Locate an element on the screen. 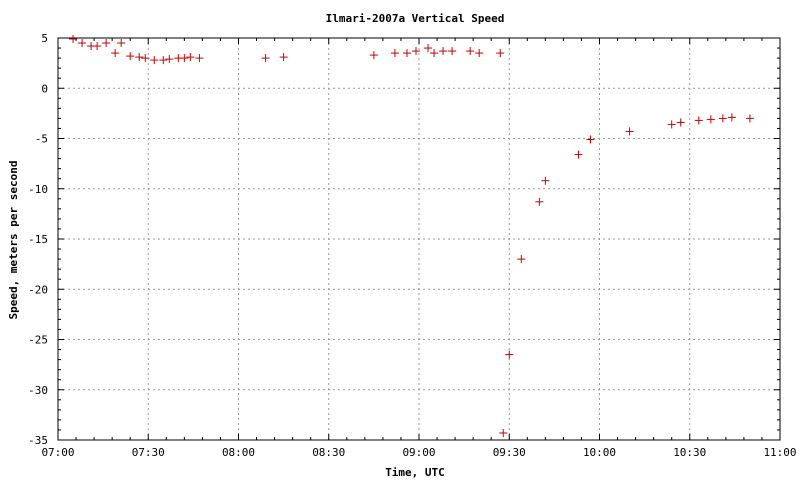 This screenshot has width=800, height=480. x-axis-label: Time, UTC is located at coordinates (415, 472).